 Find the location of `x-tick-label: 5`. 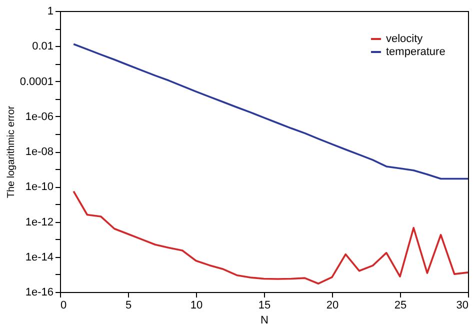

x-tick-label: 5 is located at coordinates (128, 306).